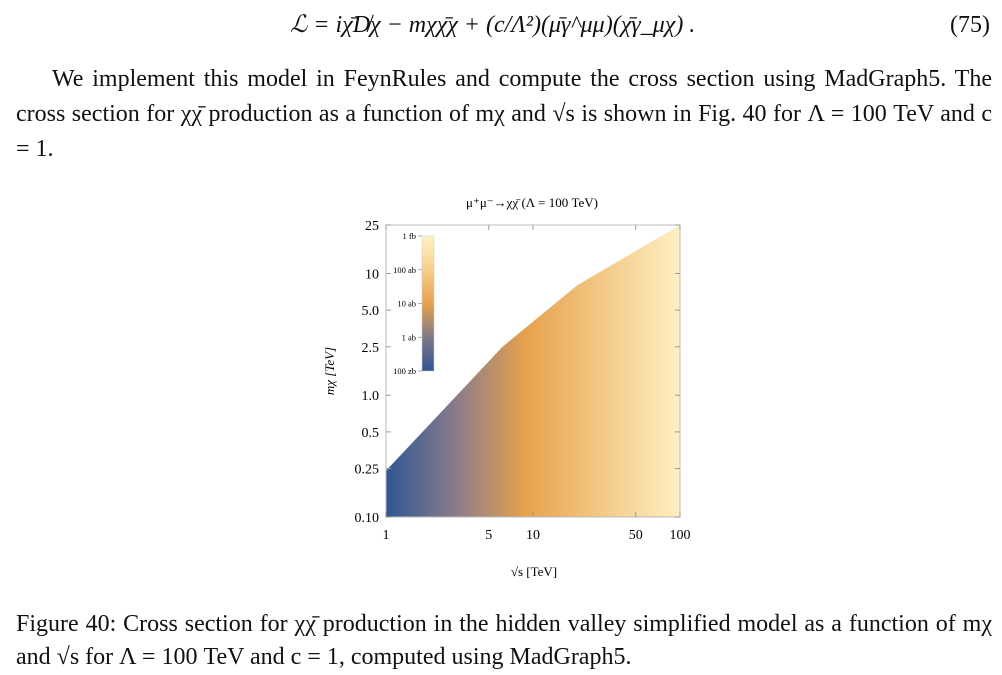 The width and height of the screenshot is (1002, 675). I want to click on colorbar-label: 10 ab, so click(406, 304).